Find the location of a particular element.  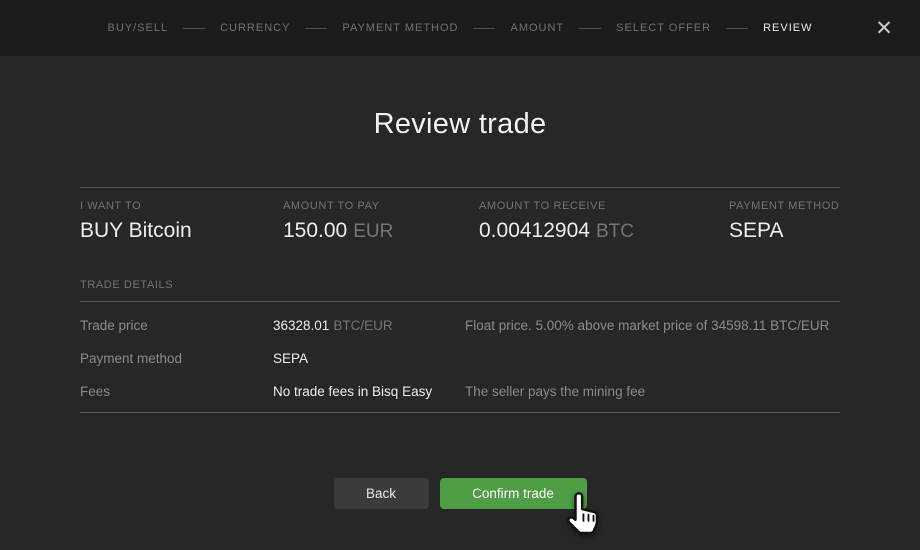

summary-amount-to-pay: AMOUNT TO PAY 150.00 EUR is located at coordinates (381, 221).